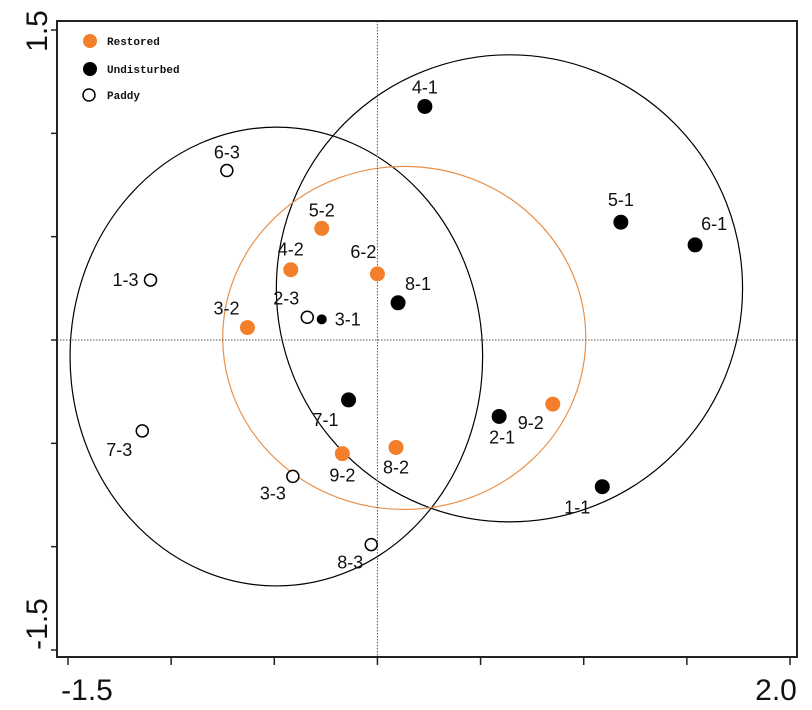 The image size is (812, 710). I want to click on y-tick-label-bottom: -1.5, so click(37, 624).